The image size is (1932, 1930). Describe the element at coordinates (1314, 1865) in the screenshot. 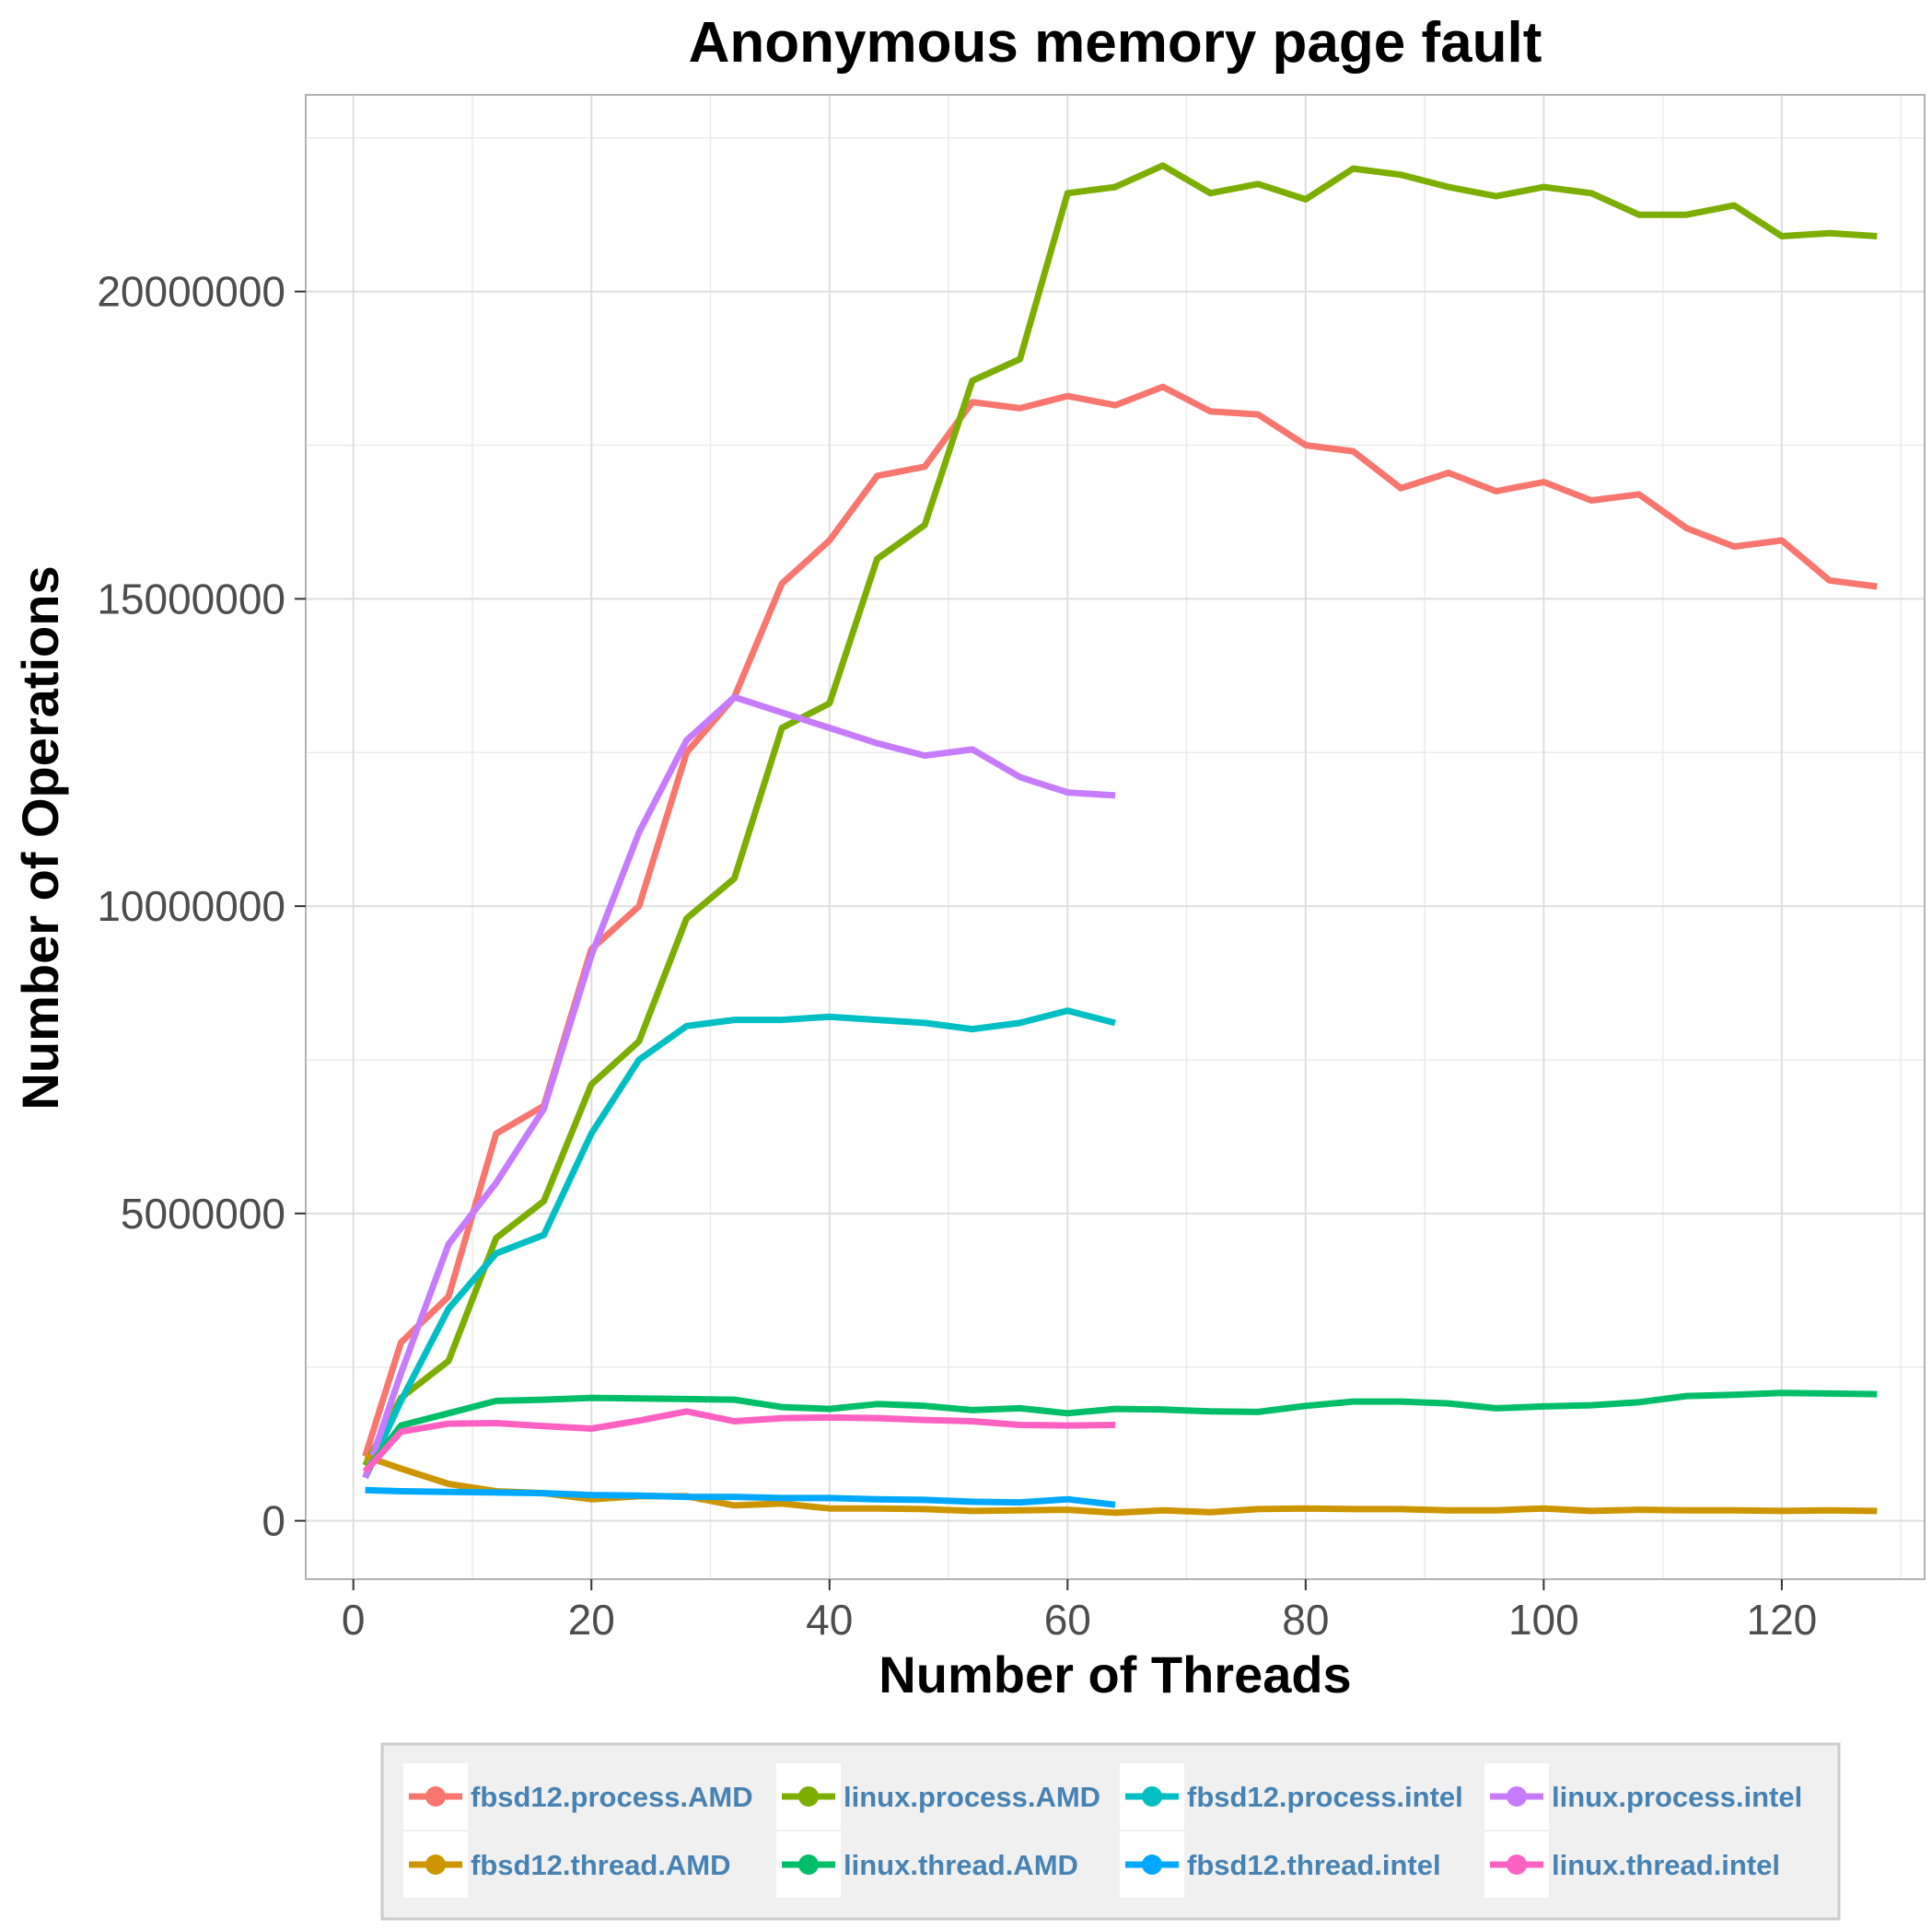

I see `legend-label: fbsd12.thread.intel` at that location.